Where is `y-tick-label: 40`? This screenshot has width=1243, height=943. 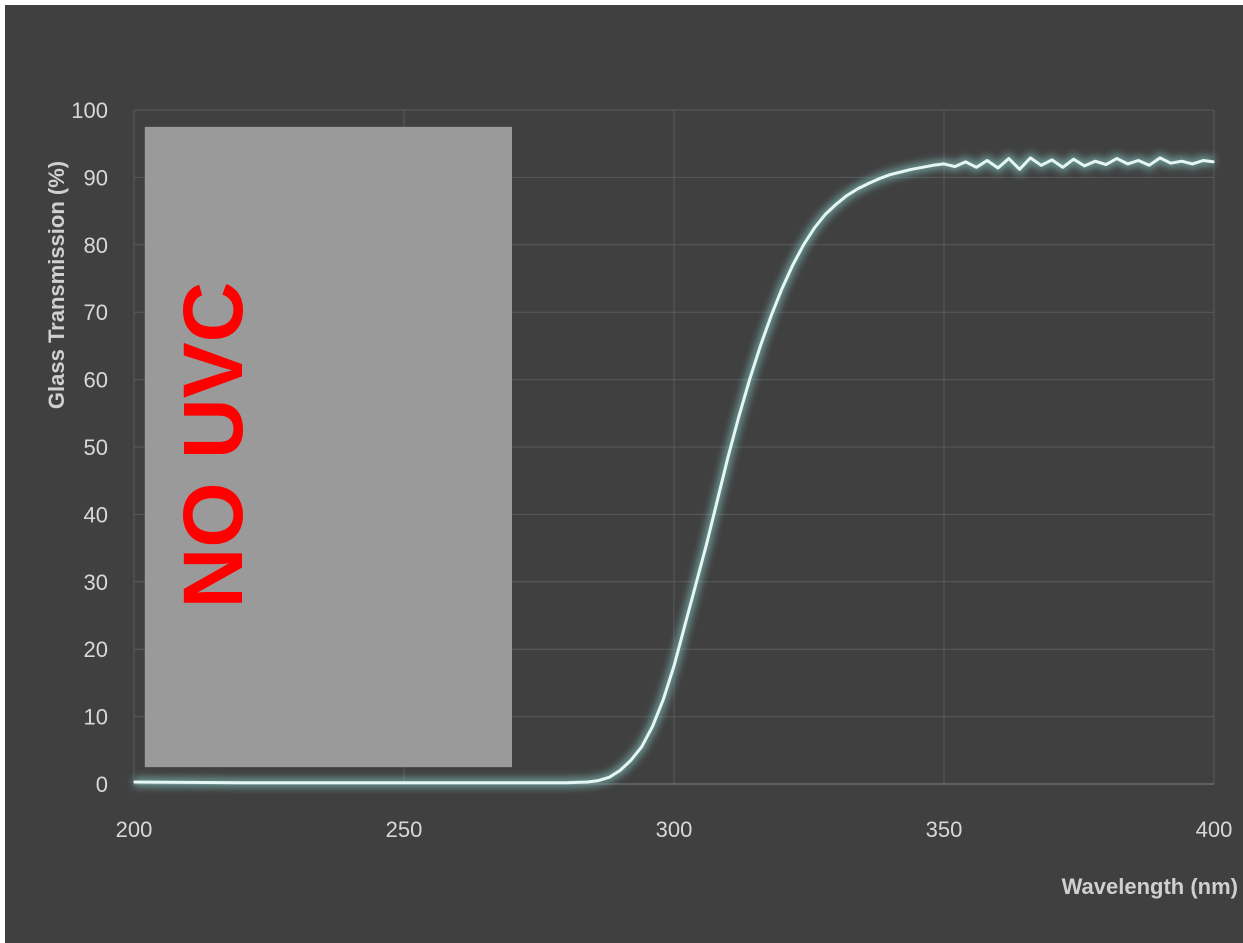 y-tick-label: 40 is located at coordinates (96, 514).